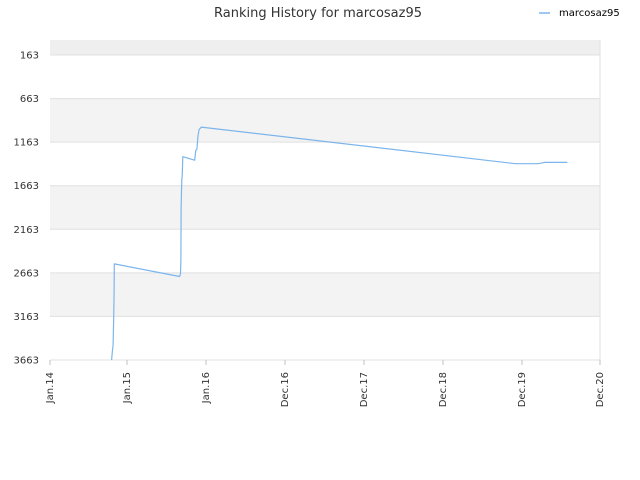 Image resolution: width=640 pixels, height=480 pixels. I want to click on x-tick-label: Jan.16, so click(206, 388).